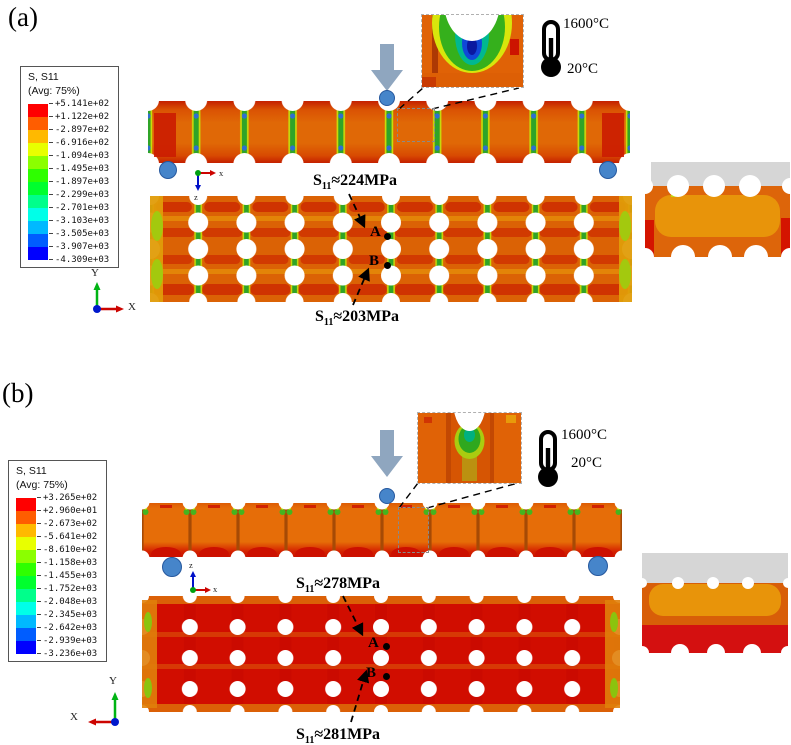  I want to click on legend-a-tick: -2.897e+02, so click(79, 130).